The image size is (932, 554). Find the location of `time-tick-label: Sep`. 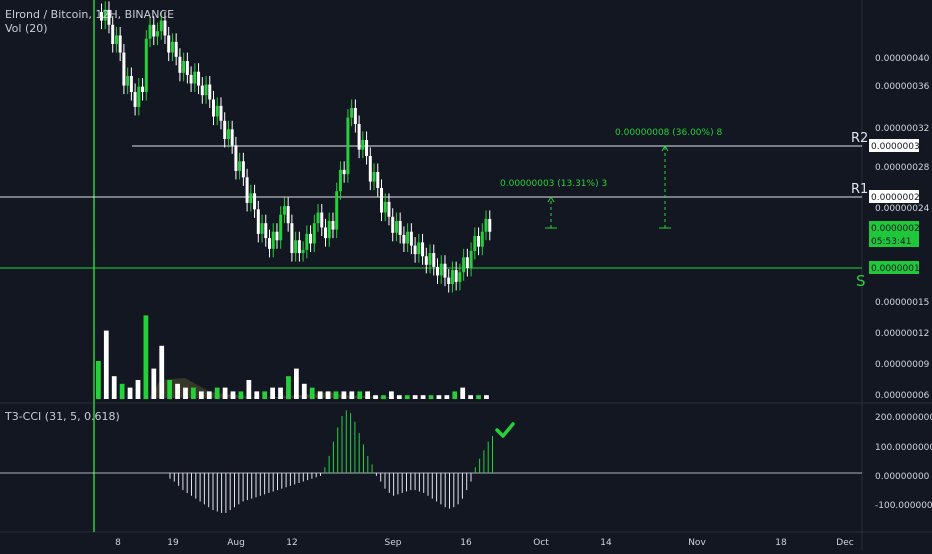

time-tick-label: Sep is located at coordinates (393, 543).